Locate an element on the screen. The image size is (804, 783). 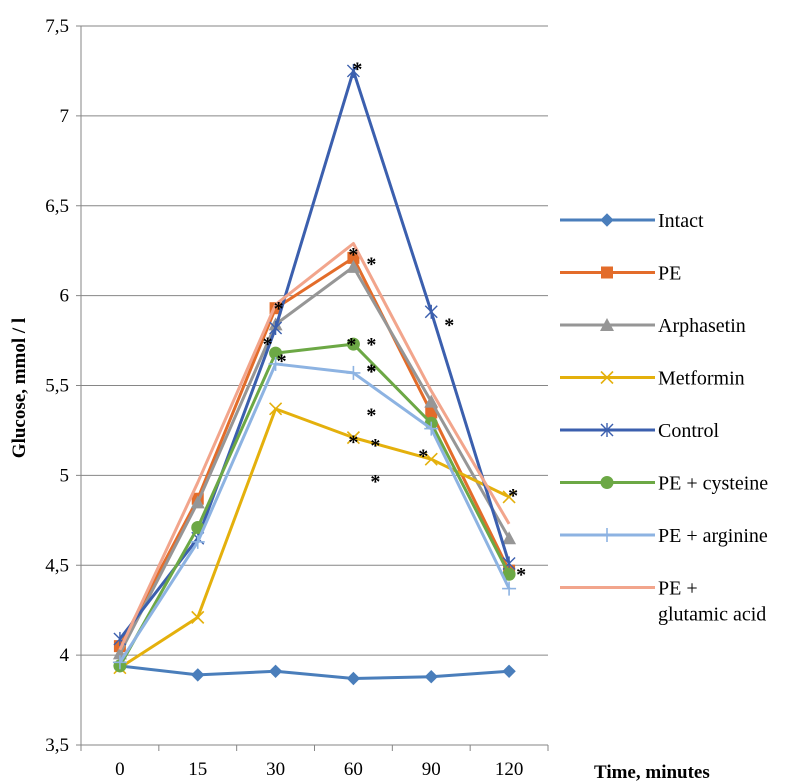
x-axis-title: Time, minutes is located at coordinates (652, 772).